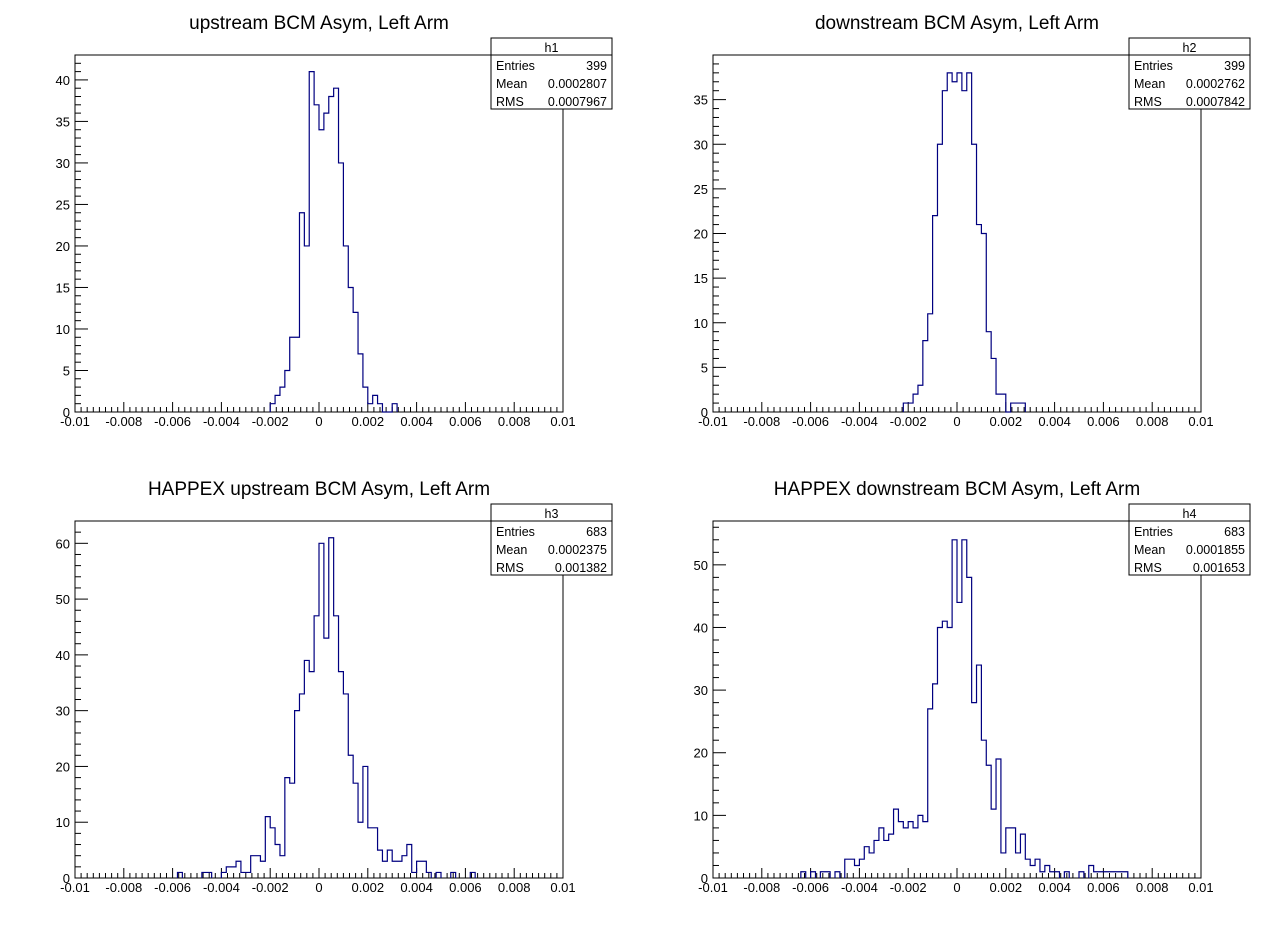  What do you see at coordinates (1215, 550) in the screenshot?
I see `stats-value: 0.0001855` at bounding box center [1215, 550].